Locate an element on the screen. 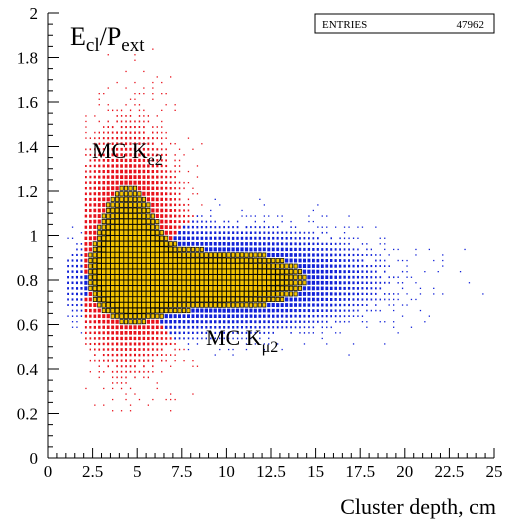 The height and width of the screenshot is (527, 507). y-tick-label: 0.2 is located at coordinates (27, 414).